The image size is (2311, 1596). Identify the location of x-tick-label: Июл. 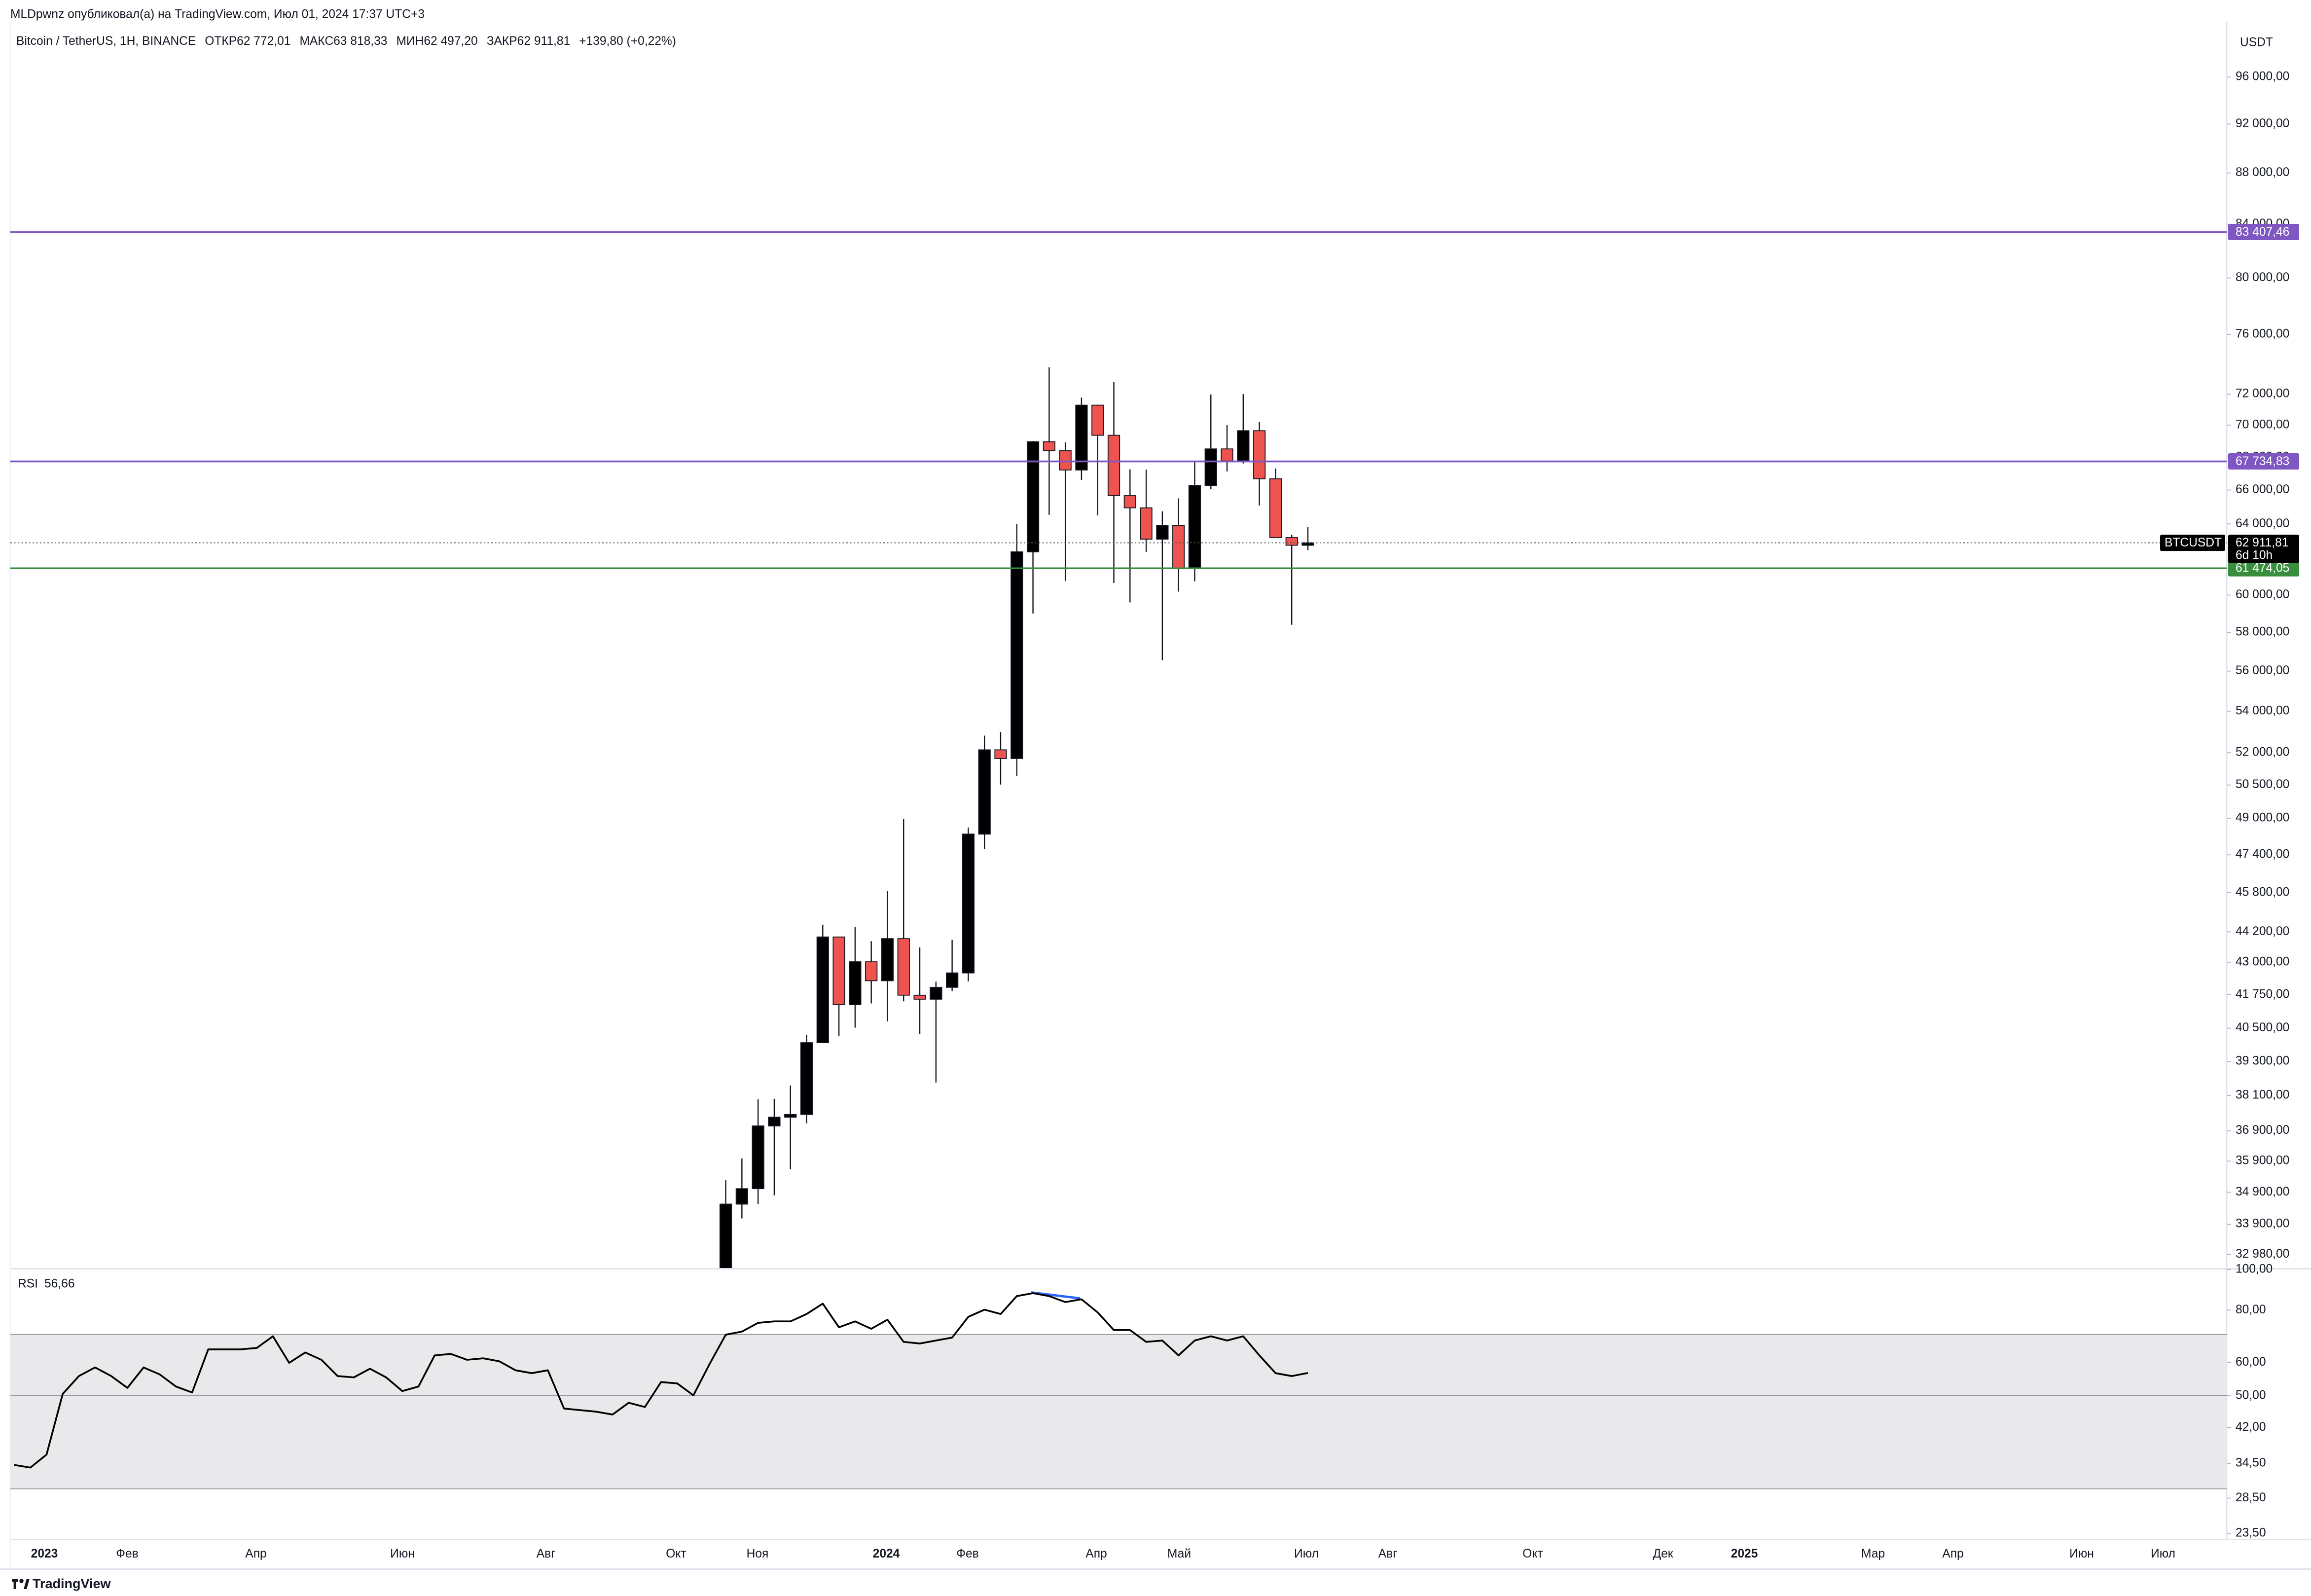
(1306, 1553).